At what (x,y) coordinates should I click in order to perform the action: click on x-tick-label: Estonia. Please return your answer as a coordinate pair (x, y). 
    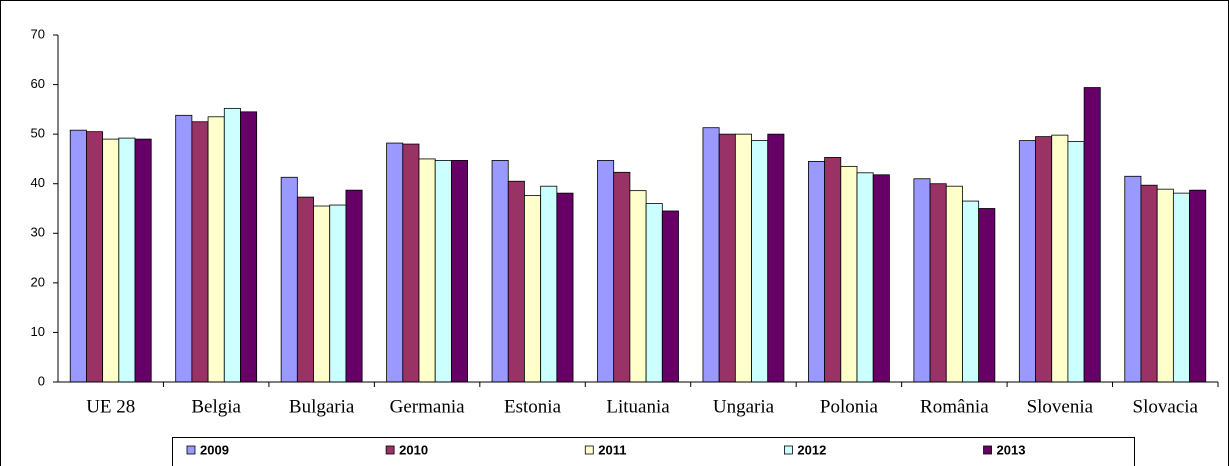
    Looking at the image, I should click on (533, 406).